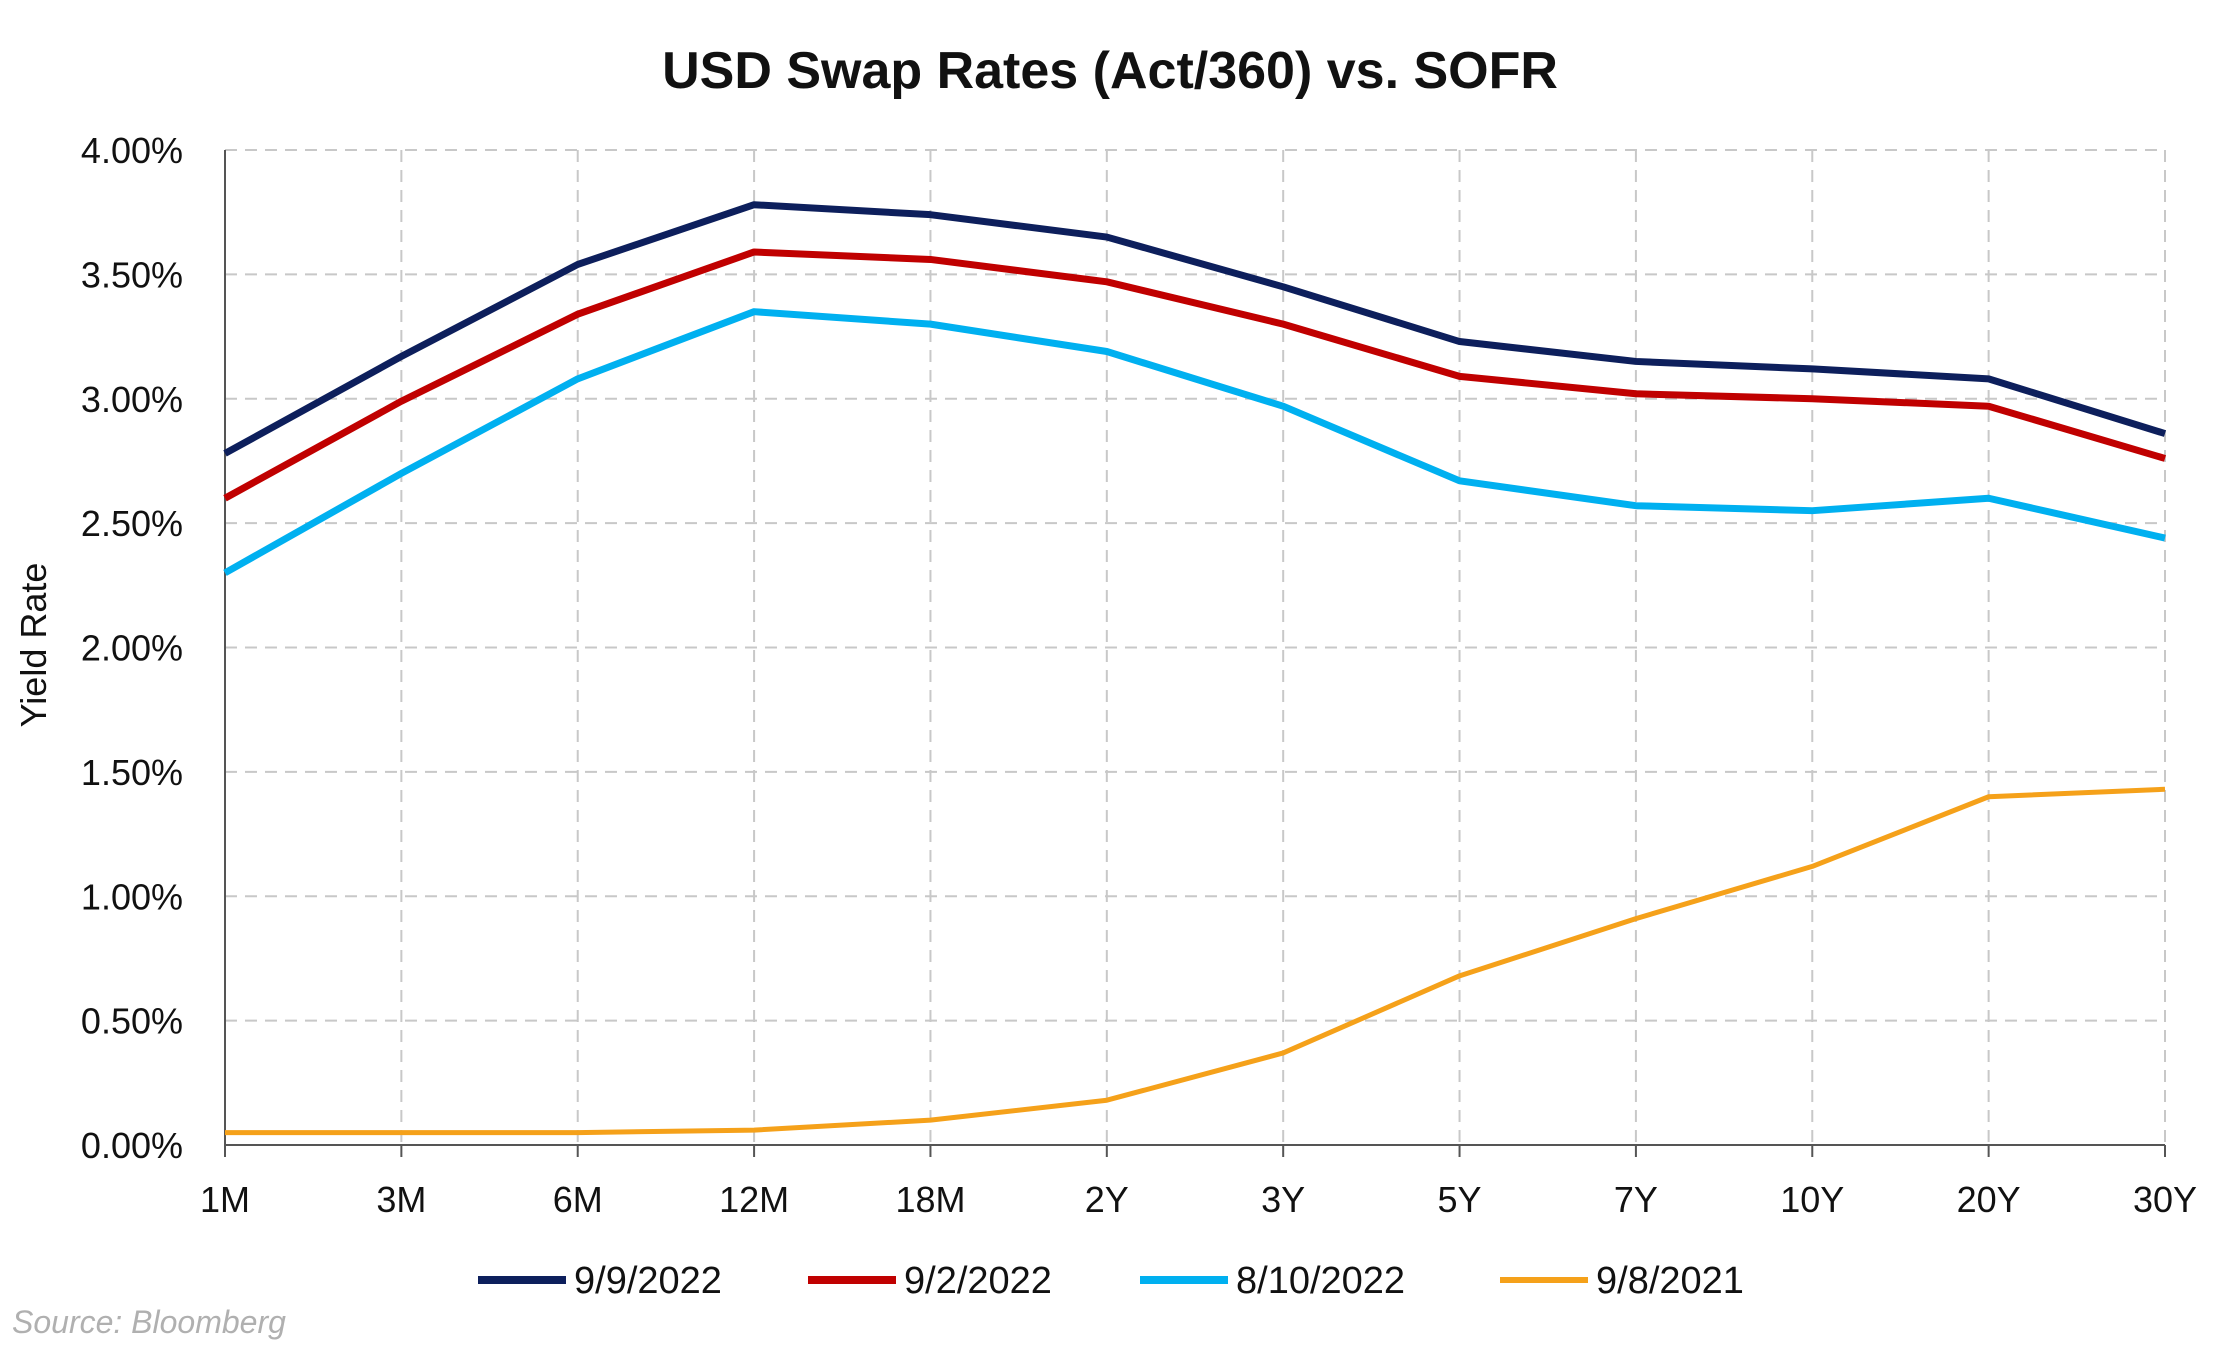 Image resolution: width=2220 pixels, height=1350 pixels. What do you see at coordinates (33, 645) in the screenshot?
I see `y-axis-label: Yield Rate` at bounding box center [33, 645].